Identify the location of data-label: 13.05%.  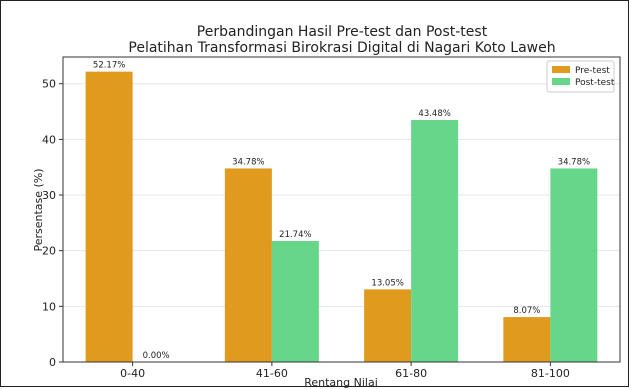
(387, 283).